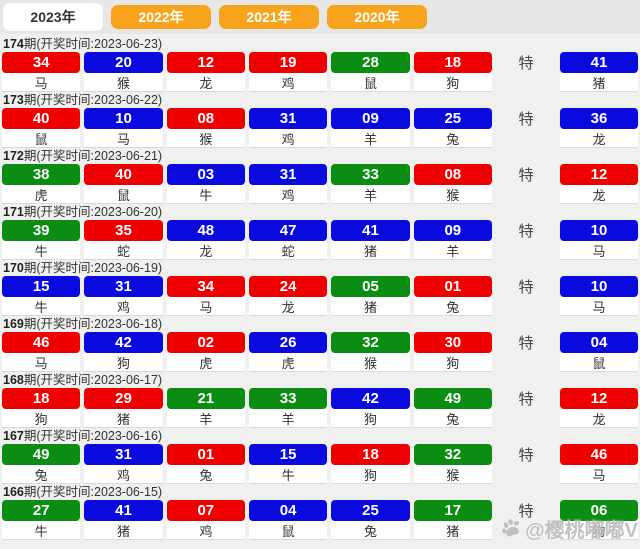 The width and height of the screenshot is (640, 549). Describe the element at coordinates (288, 286) in the screenshot. I see `number-ball: 24` at that location.